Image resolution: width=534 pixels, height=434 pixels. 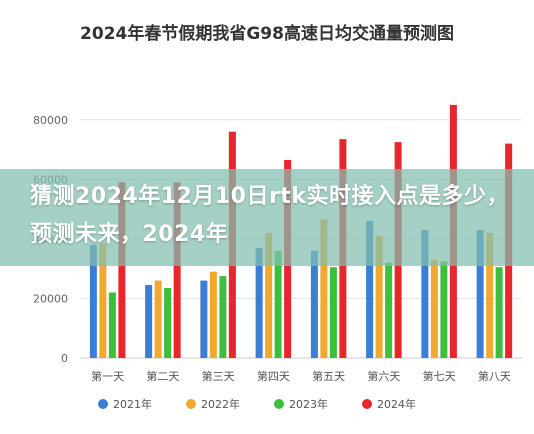 I want to click on overlay-caption: 猜测2024年12月10日rtk实时接入点是多少，预测未来，2024年, so click(x=269, y=215).